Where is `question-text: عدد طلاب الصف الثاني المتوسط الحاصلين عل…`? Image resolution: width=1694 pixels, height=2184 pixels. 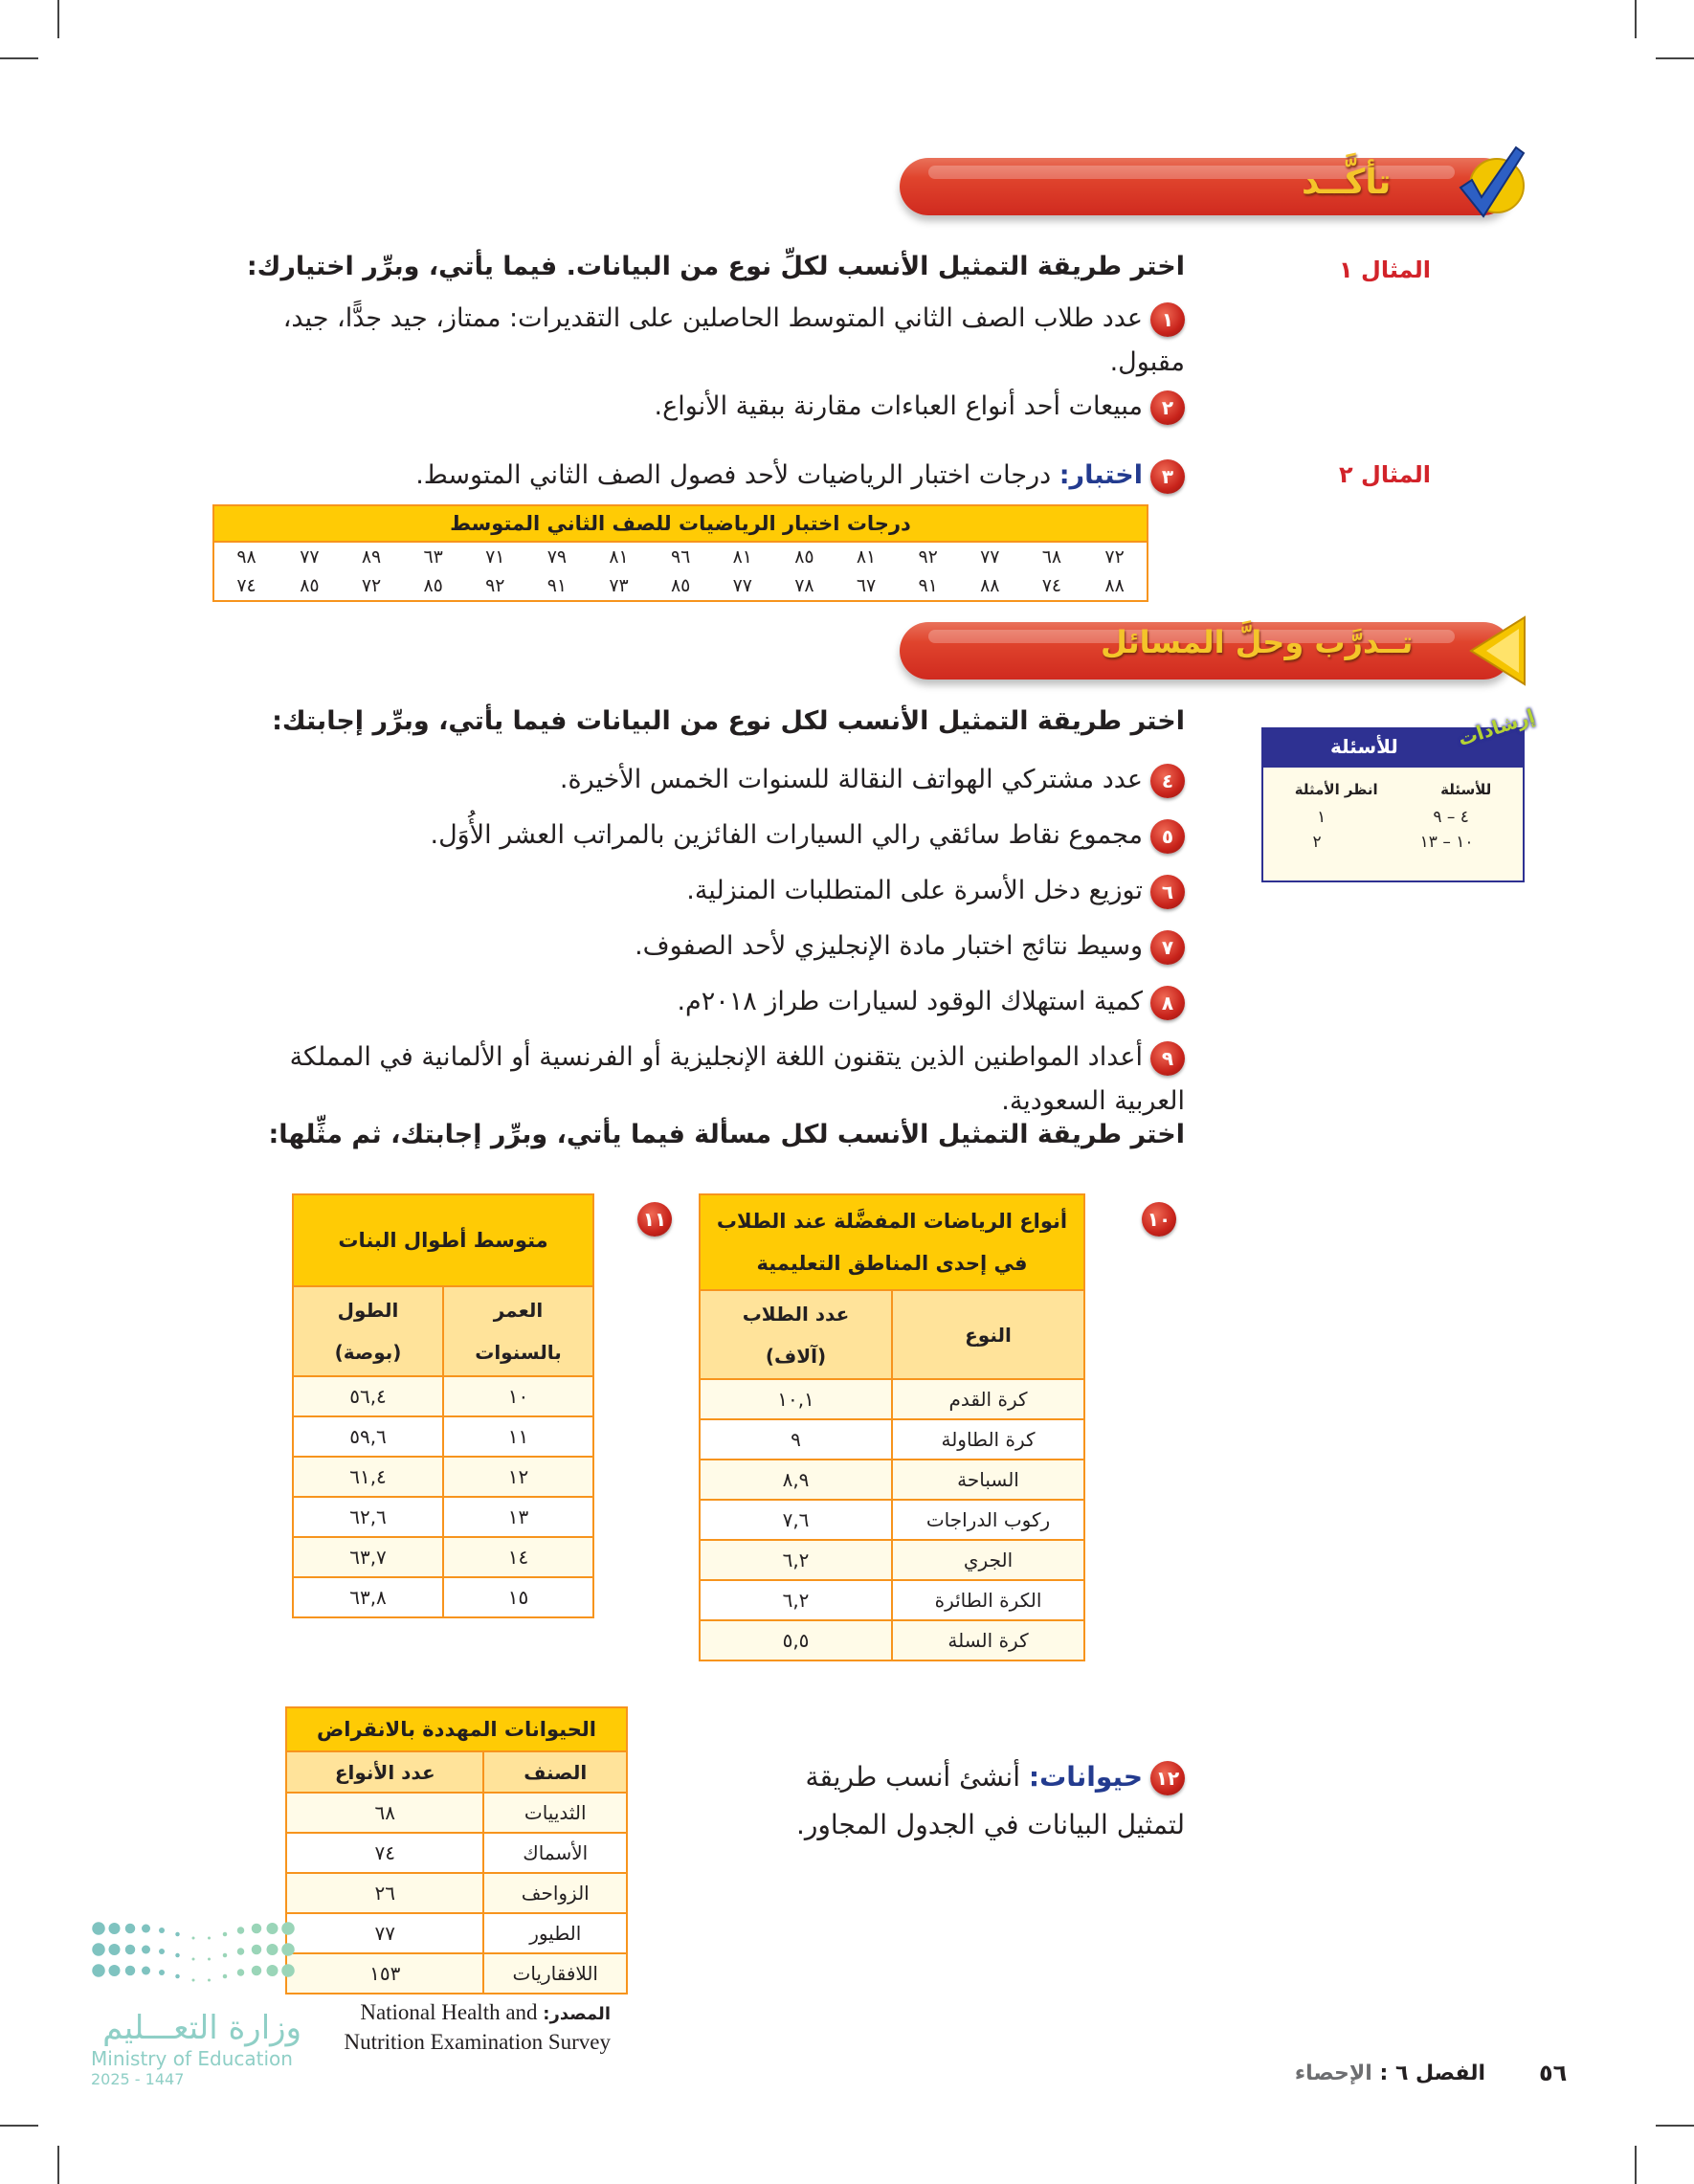 question-text: عدد طلاب الصف الثاني المتوسط الحاصلين عل… is located at coordinates (733, 340).